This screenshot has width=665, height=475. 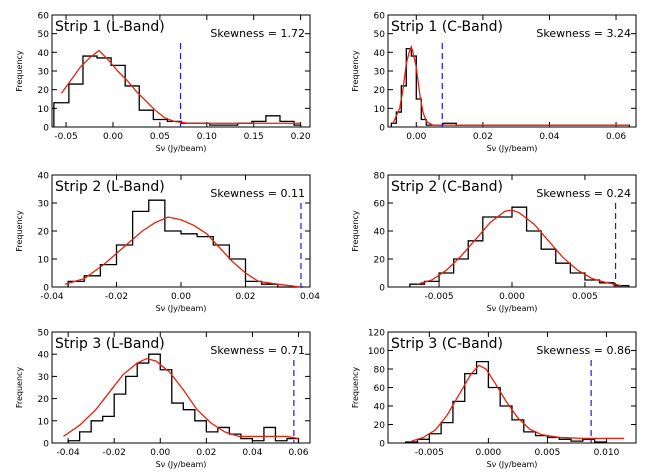 What do you see at coordinates (257, 193) in the screenshot?
I see `skewness-annotation: Skewness = 0.11` at bounding box center [257, 193].